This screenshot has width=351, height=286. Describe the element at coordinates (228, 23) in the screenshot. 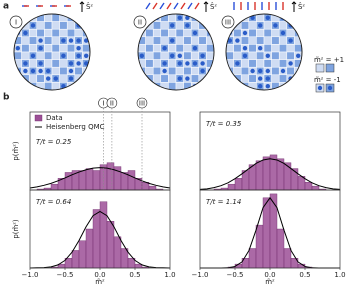

I see `state-label: III` at that location.